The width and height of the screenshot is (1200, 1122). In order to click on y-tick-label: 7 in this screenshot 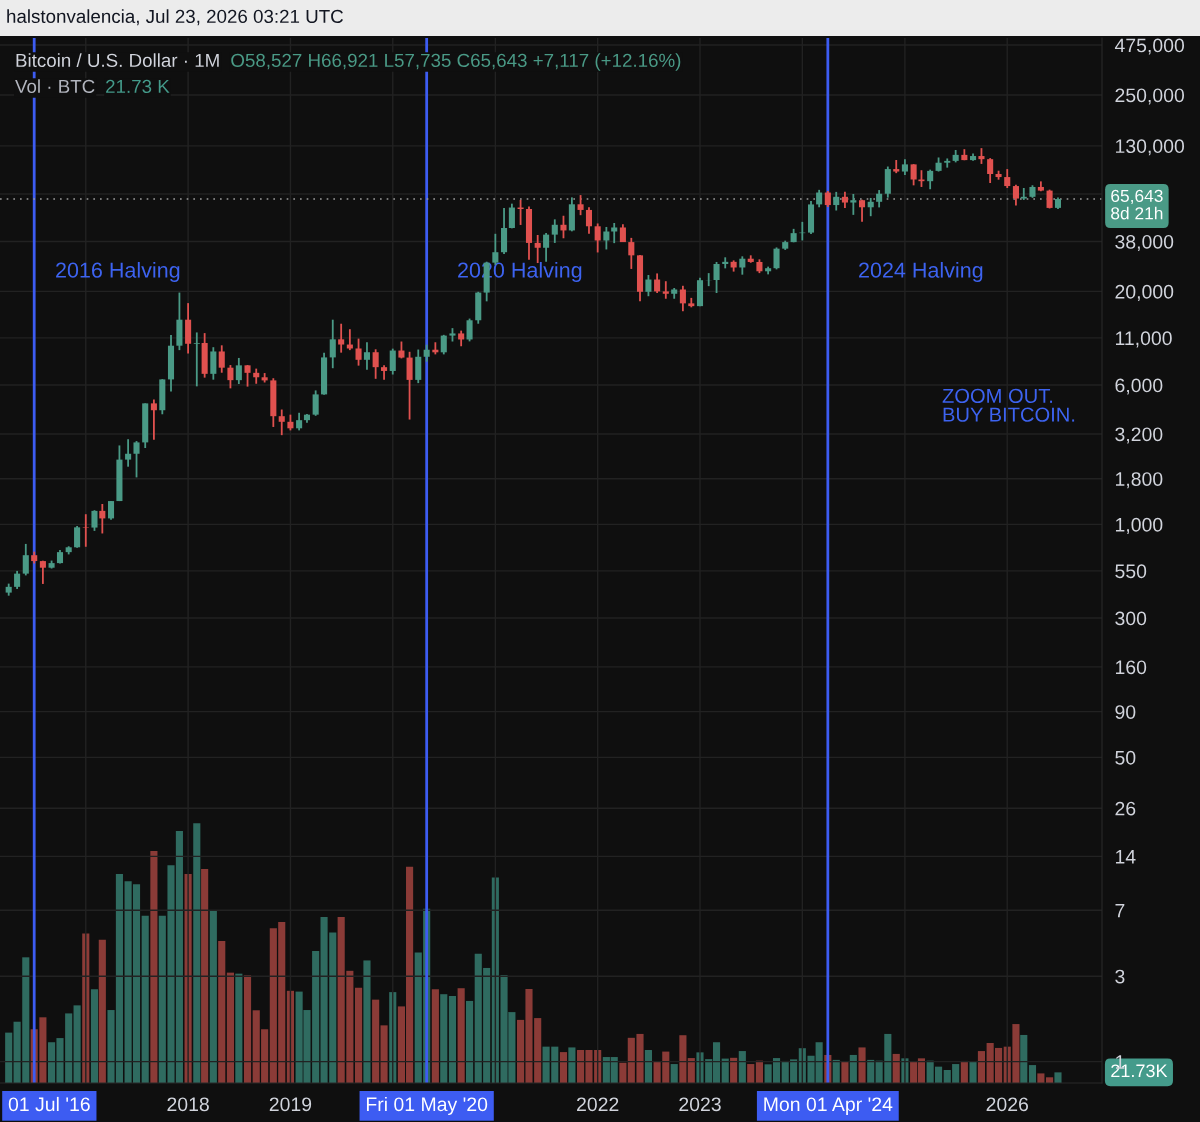, I will do `click(1120, 910)`.